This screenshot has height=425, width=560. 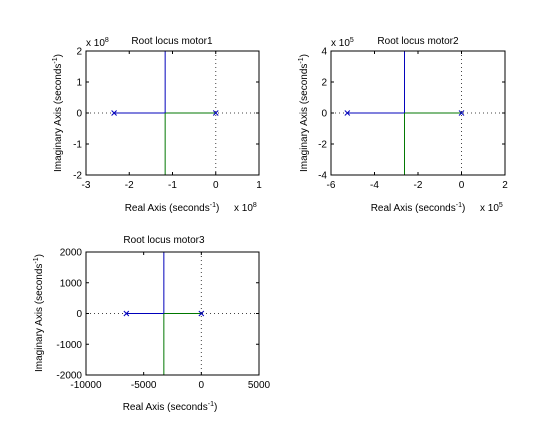 What do you see at coordinates (255, 205) in the screenshot?
I see `x-multiplier-exp: 8` at bounding box center [255, 205].